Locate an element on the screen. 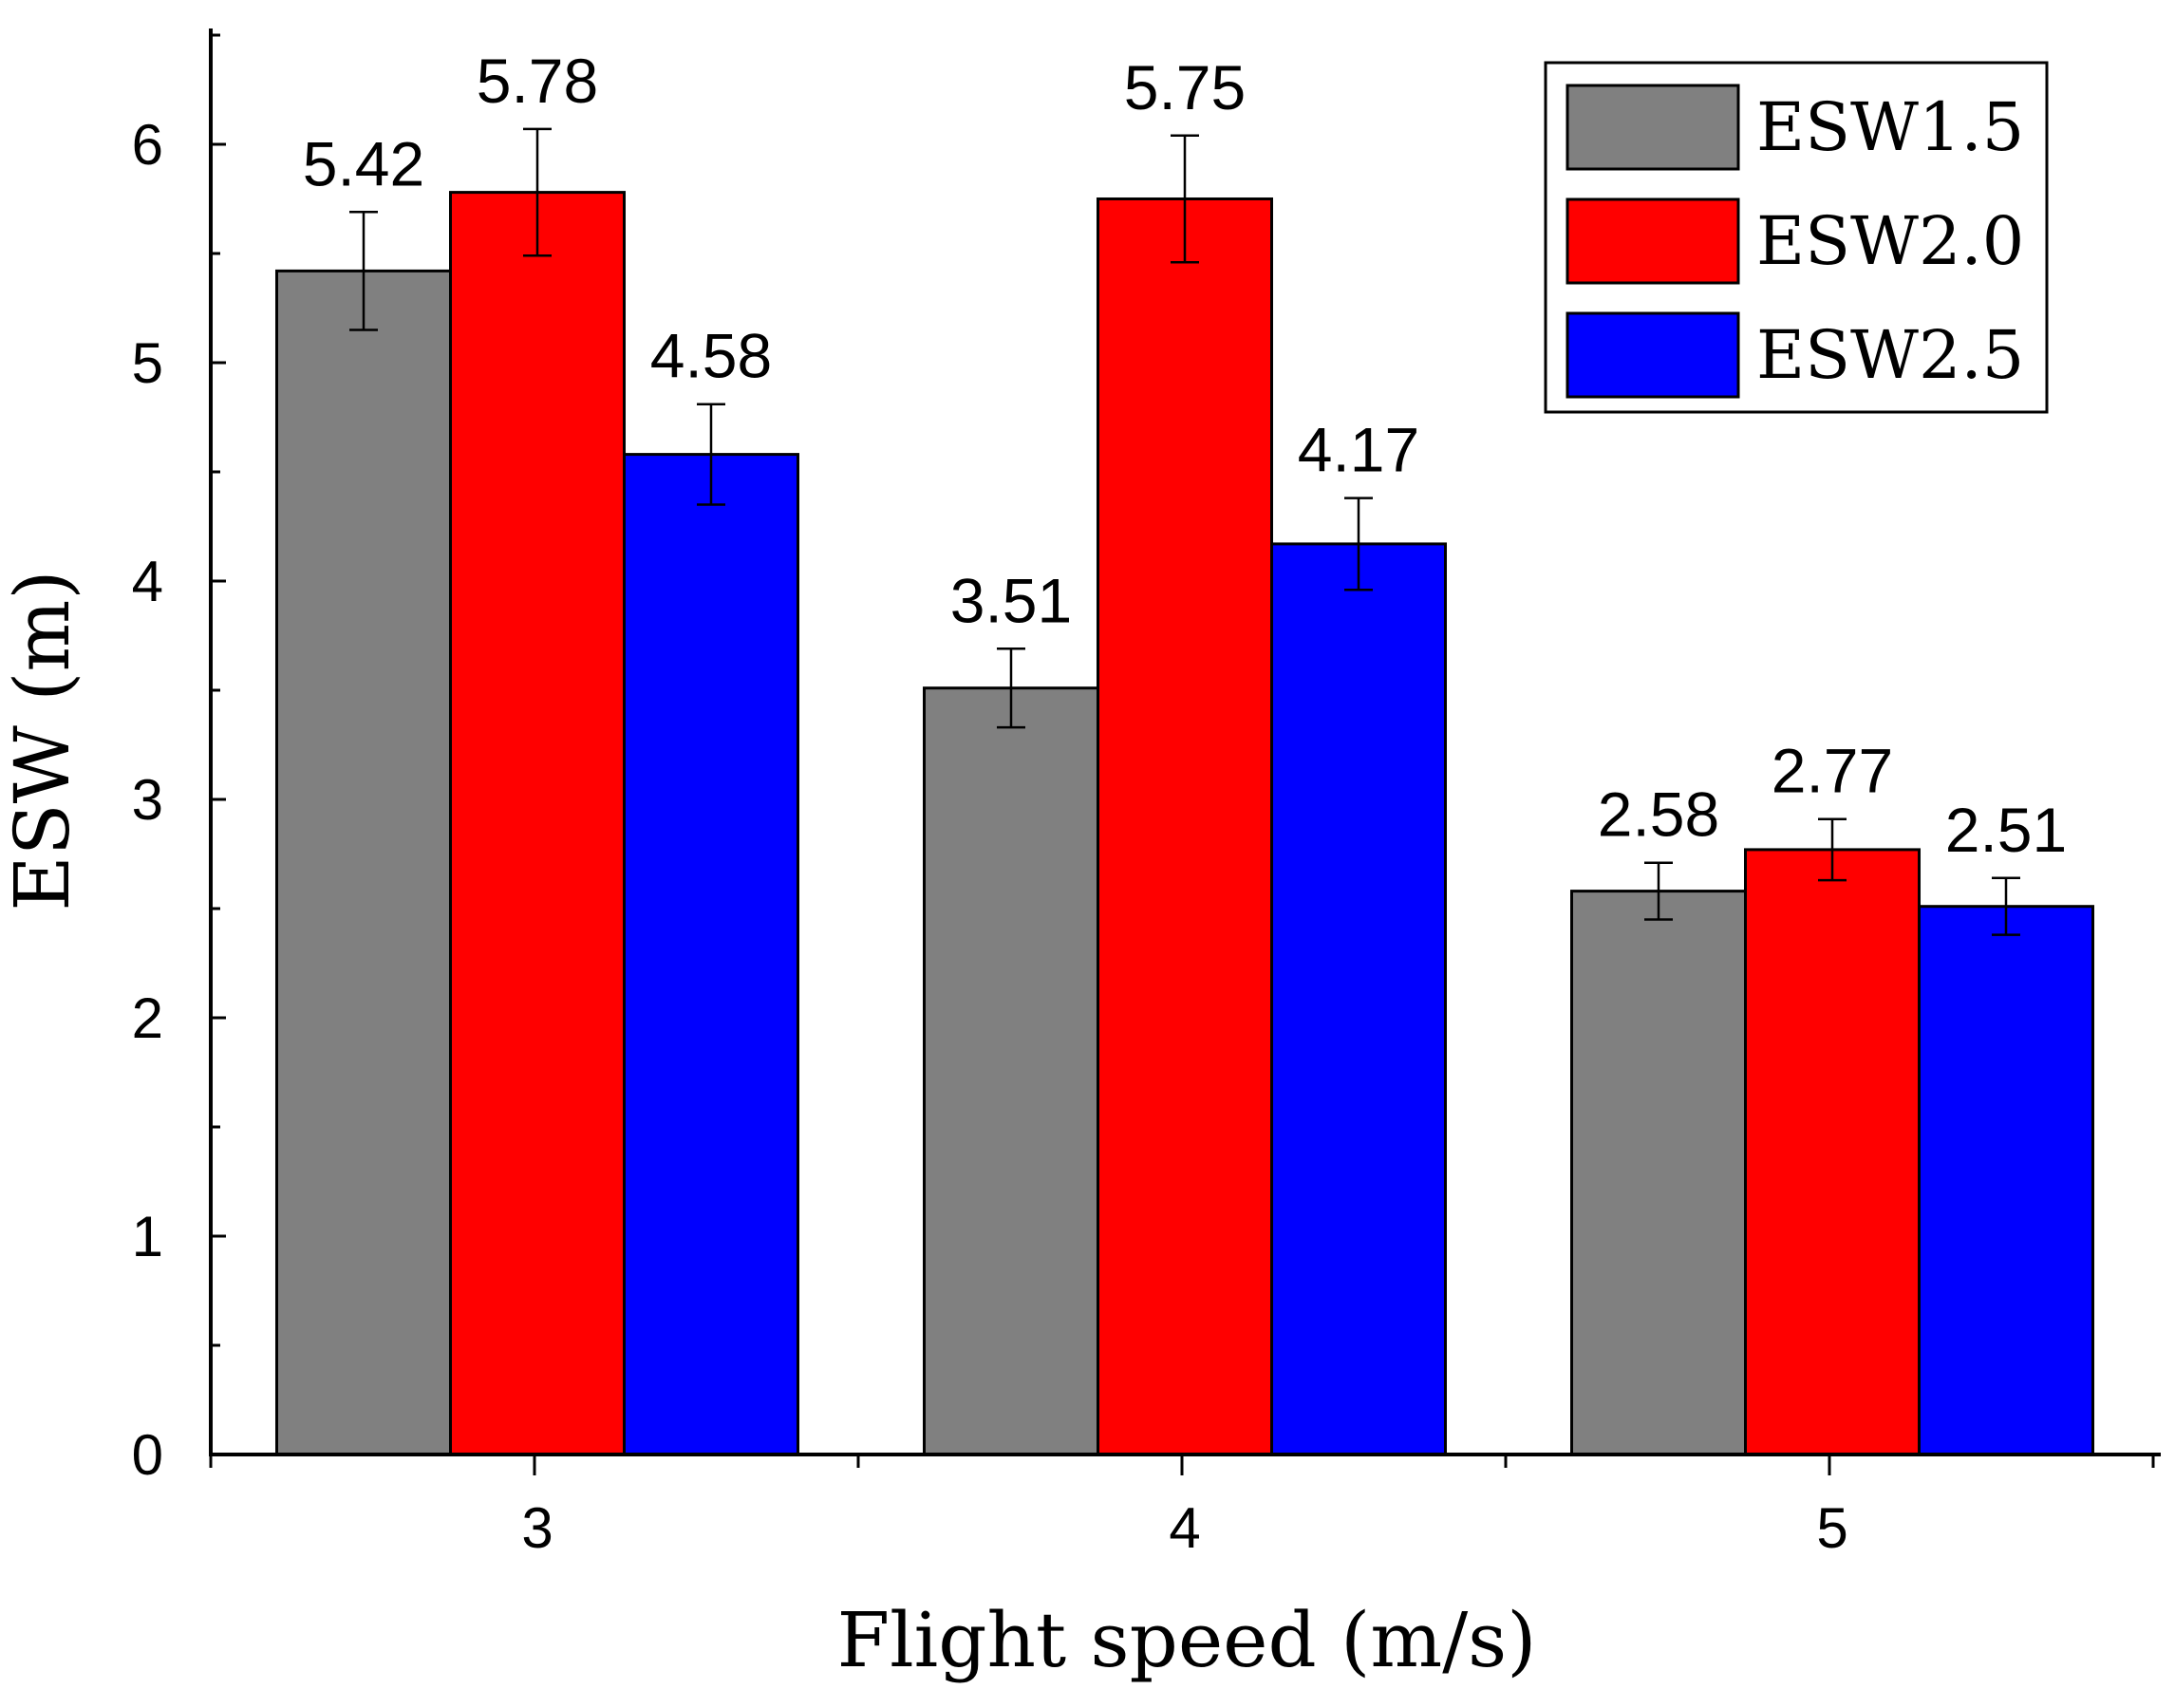 This screenshot has width=2175, height=1708. legend-label: ESW2.5 is located at coordinates (1890, 355).